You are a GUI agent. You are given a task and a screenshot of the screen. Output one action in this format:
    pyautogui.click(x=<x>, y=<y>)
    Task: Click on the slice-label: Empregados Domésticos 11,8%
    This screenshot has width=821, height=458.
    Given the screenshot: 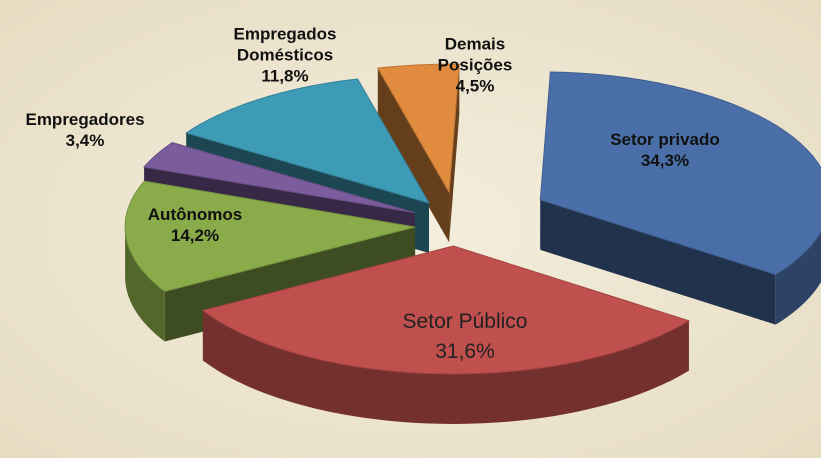 What is the action you would take?
    pyautogui.click(x=285, y=55)
    